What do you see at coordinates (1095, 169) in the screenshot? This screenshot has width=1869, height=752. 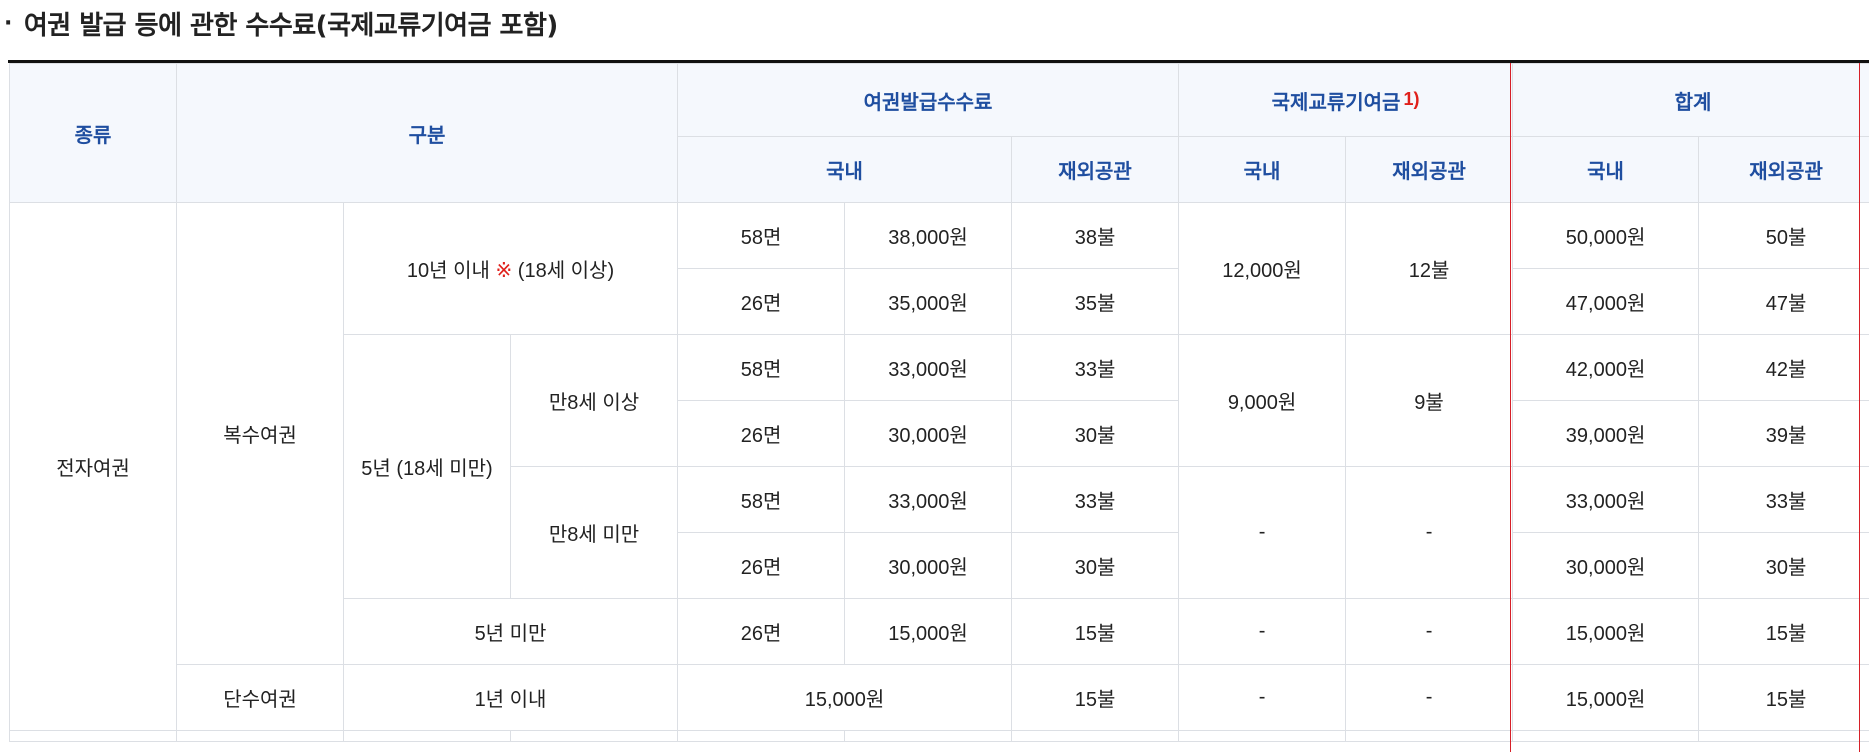 I see `header-fee-overseas: 재외공관` at bounding box center [1095, 169].